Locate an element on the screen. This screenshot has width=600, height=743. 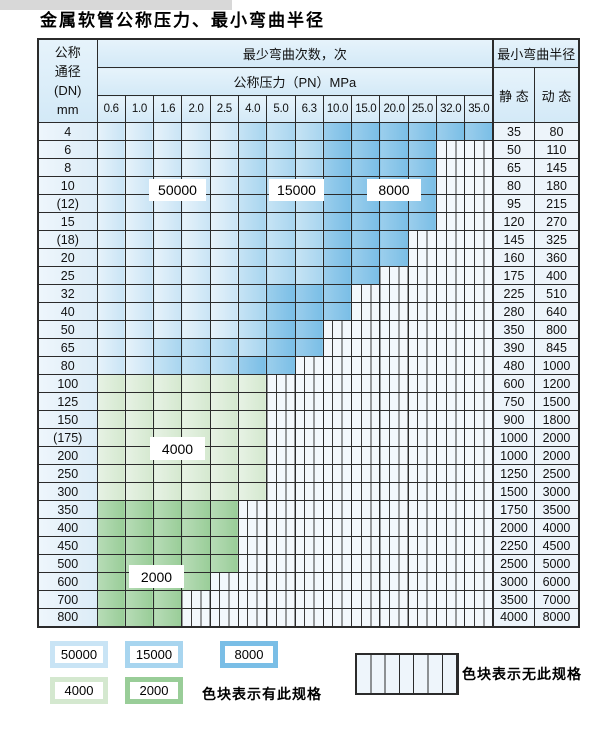
table-row: 65 390 845 is located at coordinates (308, 347).